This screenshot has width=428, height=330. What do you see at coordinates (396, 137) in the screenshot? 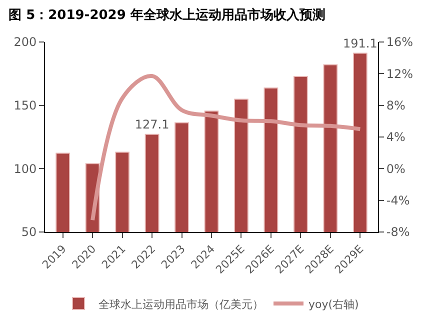
I see `y2-tick-label: 4%` at bounding box center [396, 137].